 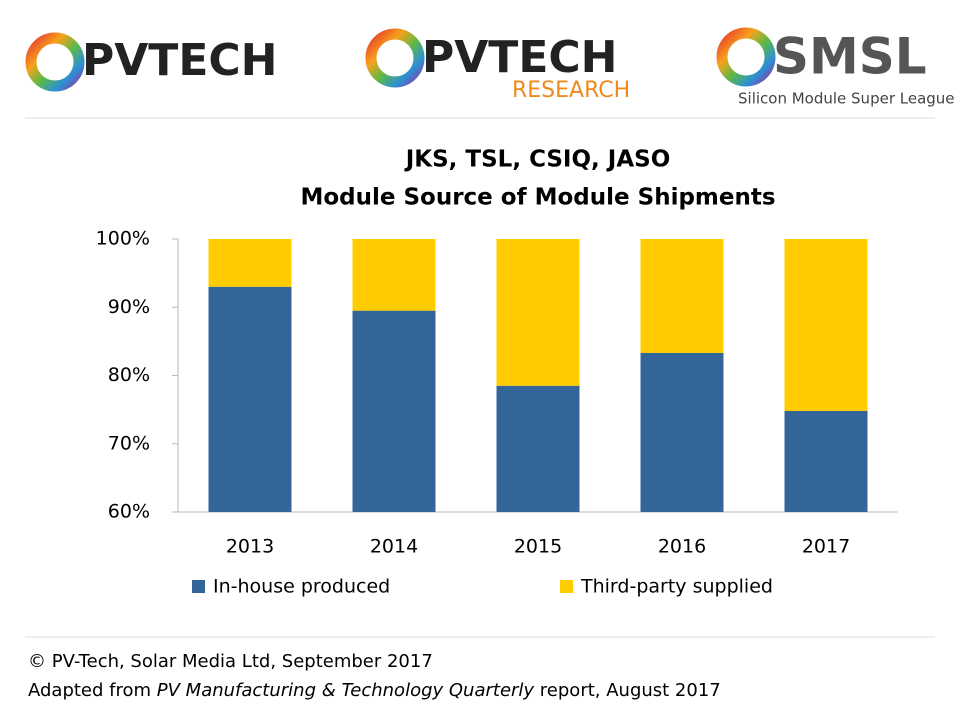 I want to click on y-tick-label: 100%, so click(x=123, y=239).